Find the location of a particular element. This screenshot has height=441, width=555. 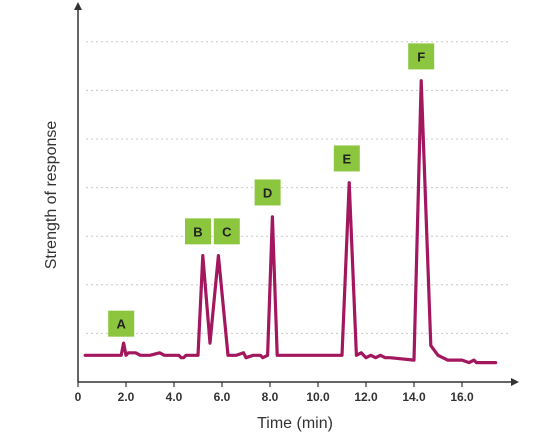

peak-label-text: A is located at coordinates (122, 324).